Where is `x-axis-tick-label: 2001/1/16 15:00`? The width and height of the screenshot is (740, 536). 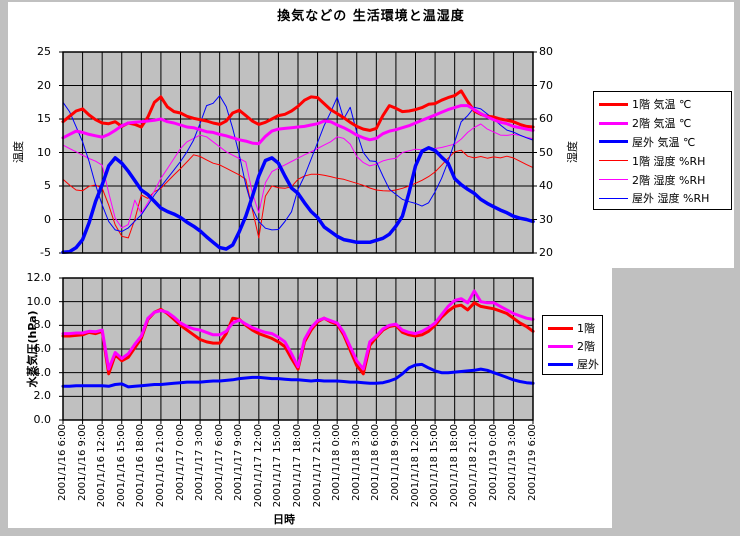
x-axis-tick-label: 2001/1/16 15:00 is located at coordinates (121, 466).